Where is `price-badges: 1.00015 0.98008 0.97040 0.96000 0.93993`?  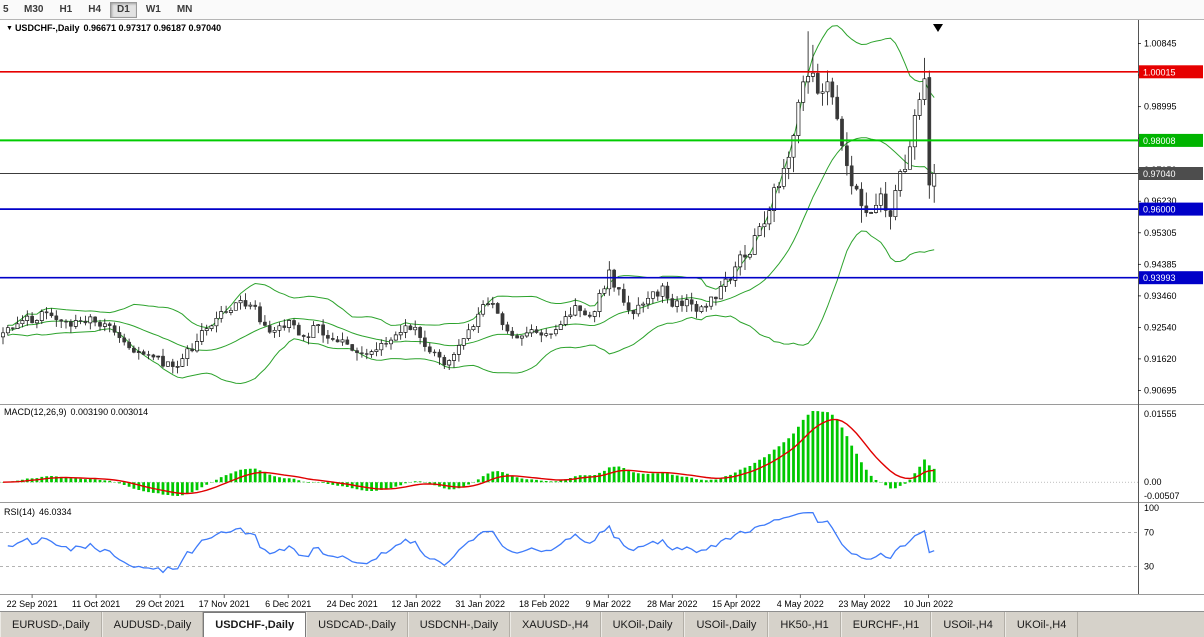 price-badges: 1.00015 0.98008 0.97040 0.96000 0.93993 is located at coordinates (1171, 175).